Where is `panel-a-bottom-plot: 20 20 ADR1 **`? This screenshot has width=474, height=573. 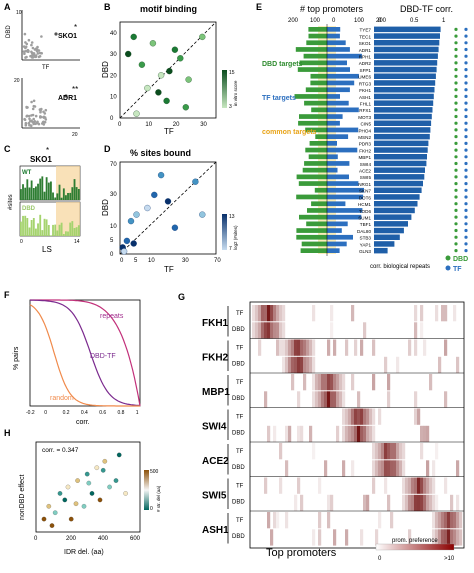 panel-a-bottom-plot: 20 20 ADR1 ** is located at coordinates (47, 108).